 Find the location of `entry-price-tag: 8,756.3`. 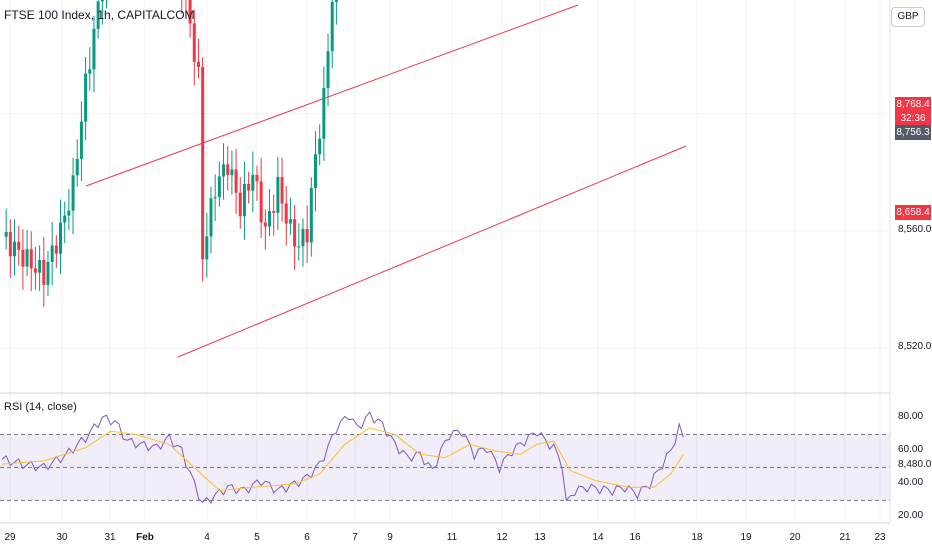

entry-price-tag: 8,756.3 is located at coordinates (913, 132).